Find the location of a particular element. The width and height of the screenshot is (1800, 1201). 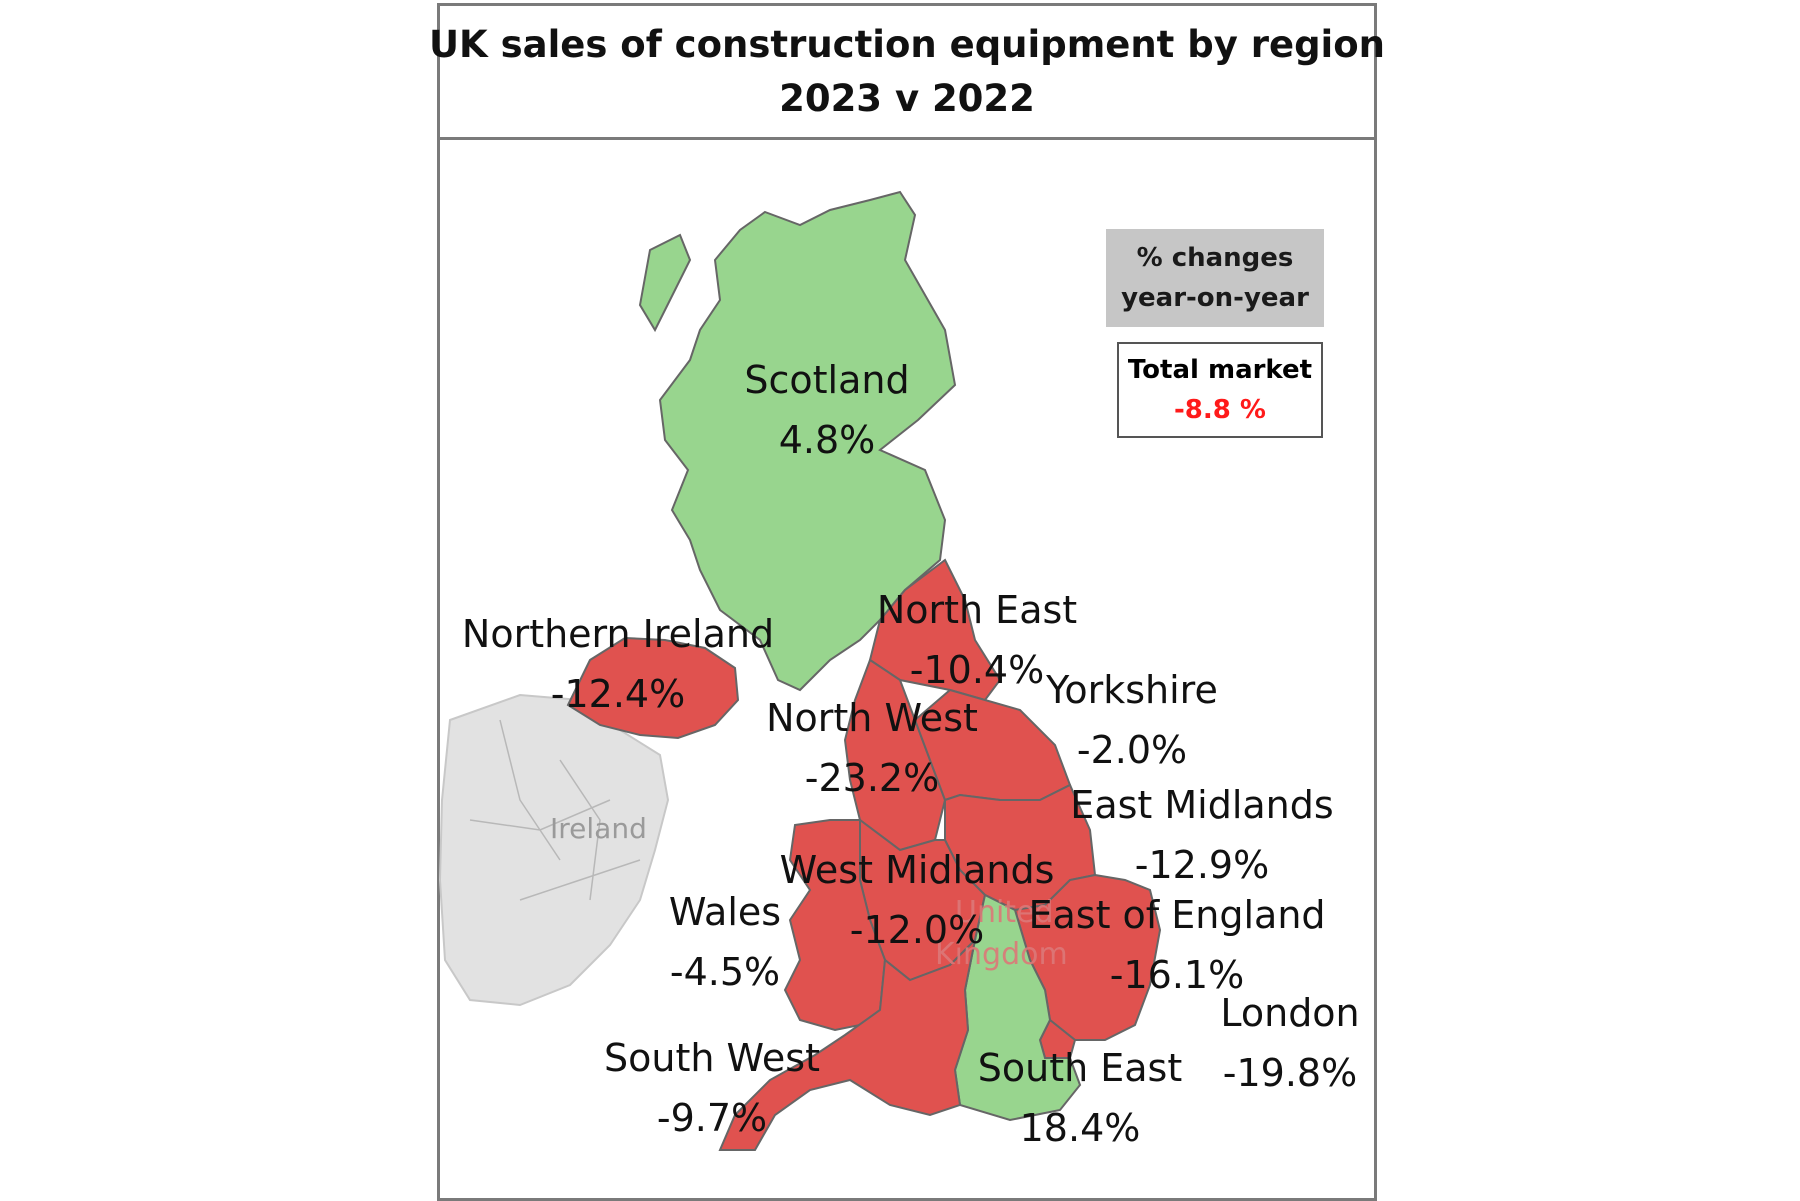

region-name: Yorkshire is located at coordinates (1132, 690).